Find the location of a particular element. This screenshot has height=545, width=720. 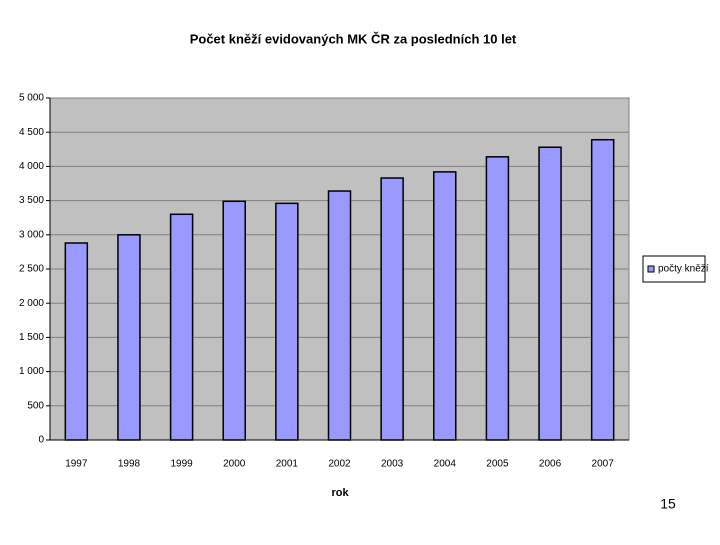

y-tick-label: 5 000 is located at coordinates (31, 98).